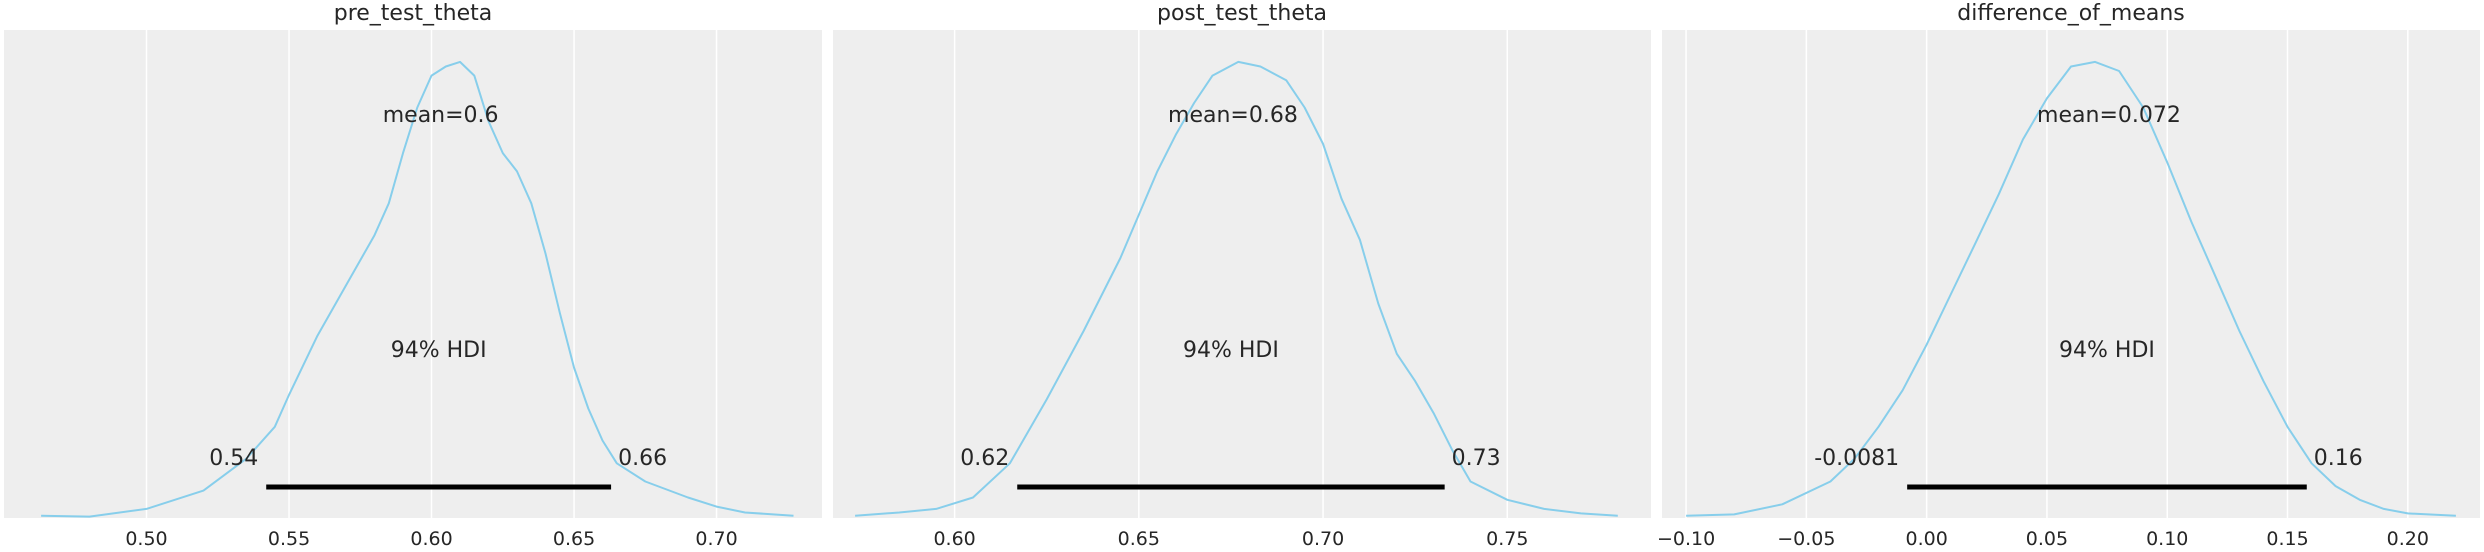  What do you see at coordinates (289, 539) in the screenshot?
I see `x-tick-label: 0.55` at bounding box center [289, 539].